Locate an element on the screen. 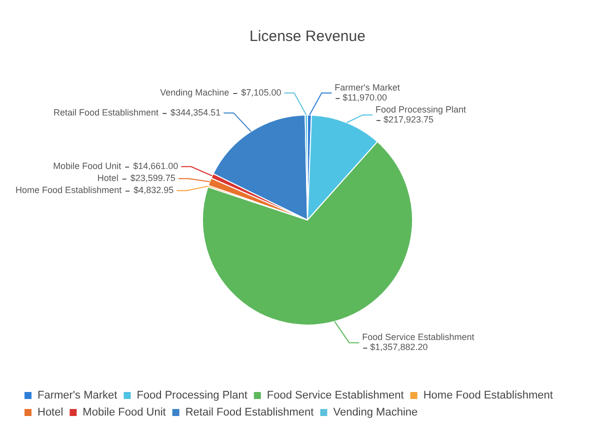  data-label: $1,357,882.20 is located at coordinates (399, 347).